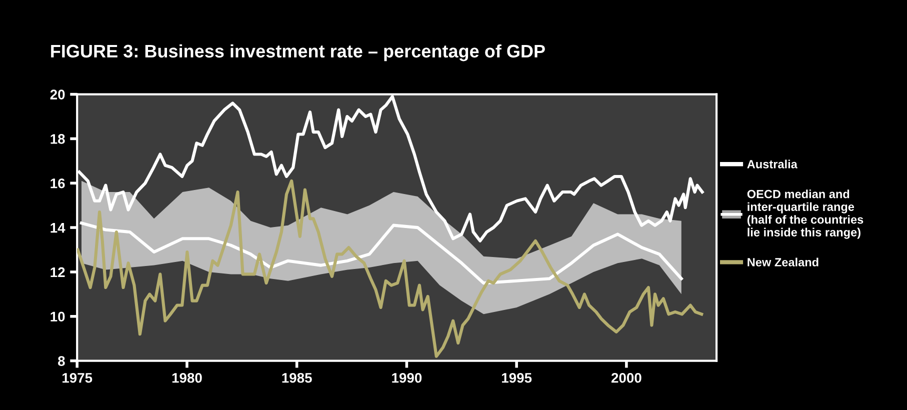 Image resolution: width=907 pixels, height=410 pixels. I want to click on x-tick-label: 1990, so click(407, 377).